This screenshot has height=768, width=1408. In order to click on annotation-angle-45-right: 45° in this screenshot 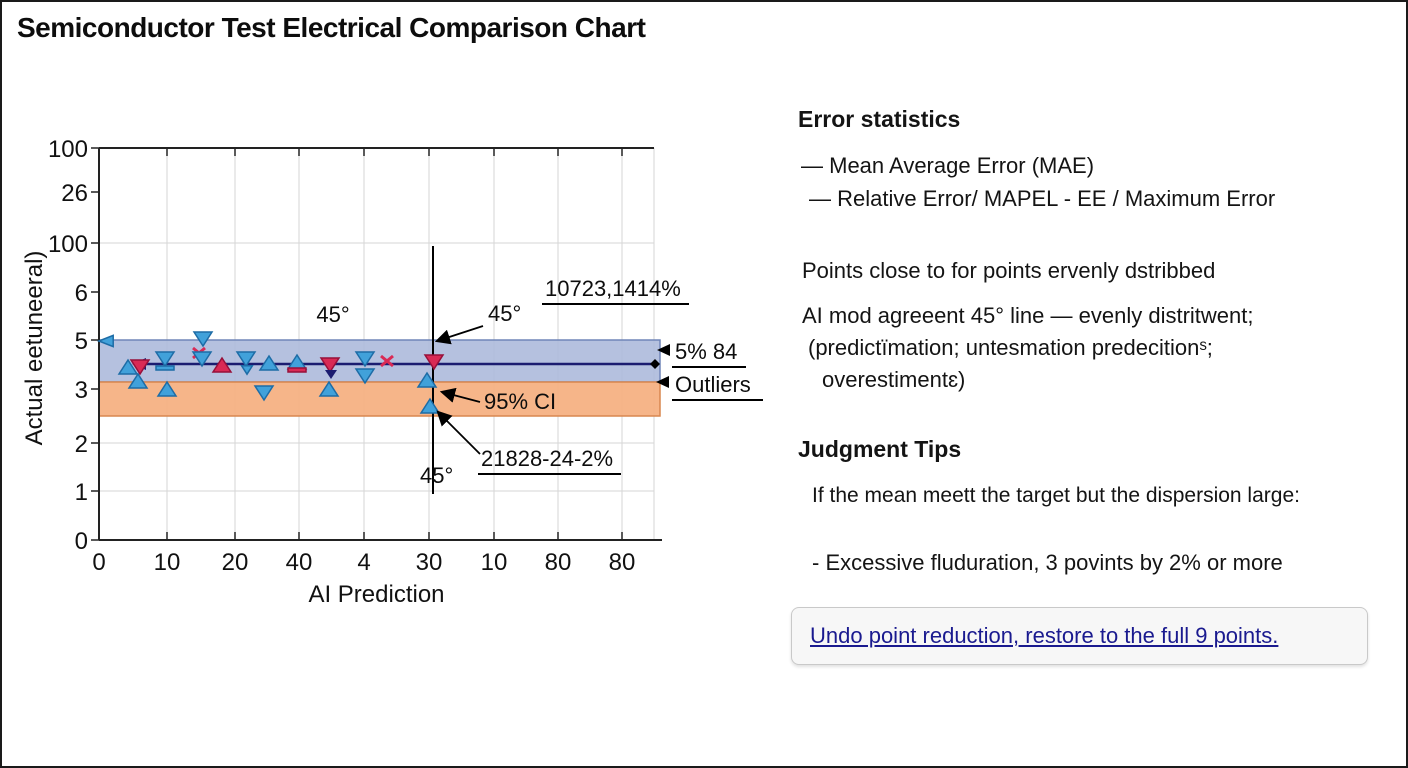, I will do `click(477, 323)`.